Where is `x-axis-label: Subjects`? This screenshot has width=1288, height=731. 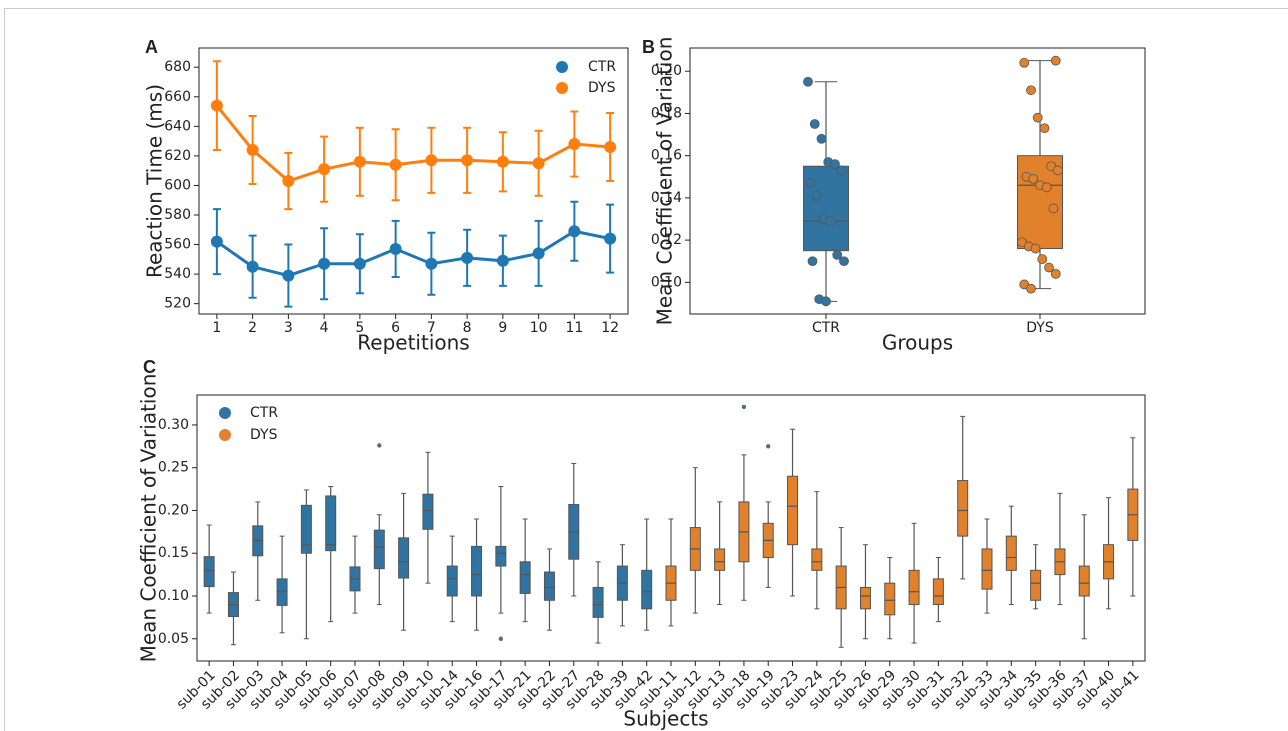
x-axis-label: Subjects is located at coordinates (665, 719).